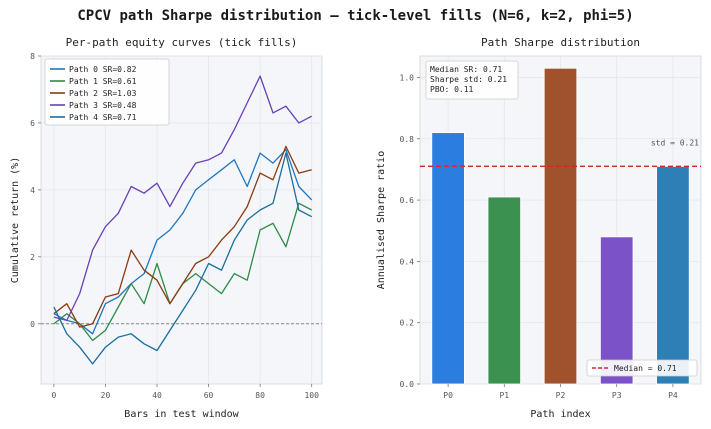 Image resolution: width=711 pixels, height=429 pixels. I want to click on sharpe-x-tick-label: P2, so click(561, 395).